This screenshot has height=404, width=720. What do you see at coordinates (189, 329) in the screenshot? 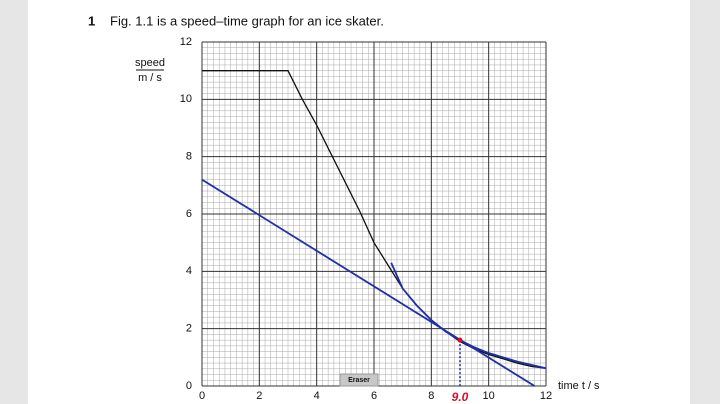
I see `y-tick-label: 2` at bounding box center [189, 329].